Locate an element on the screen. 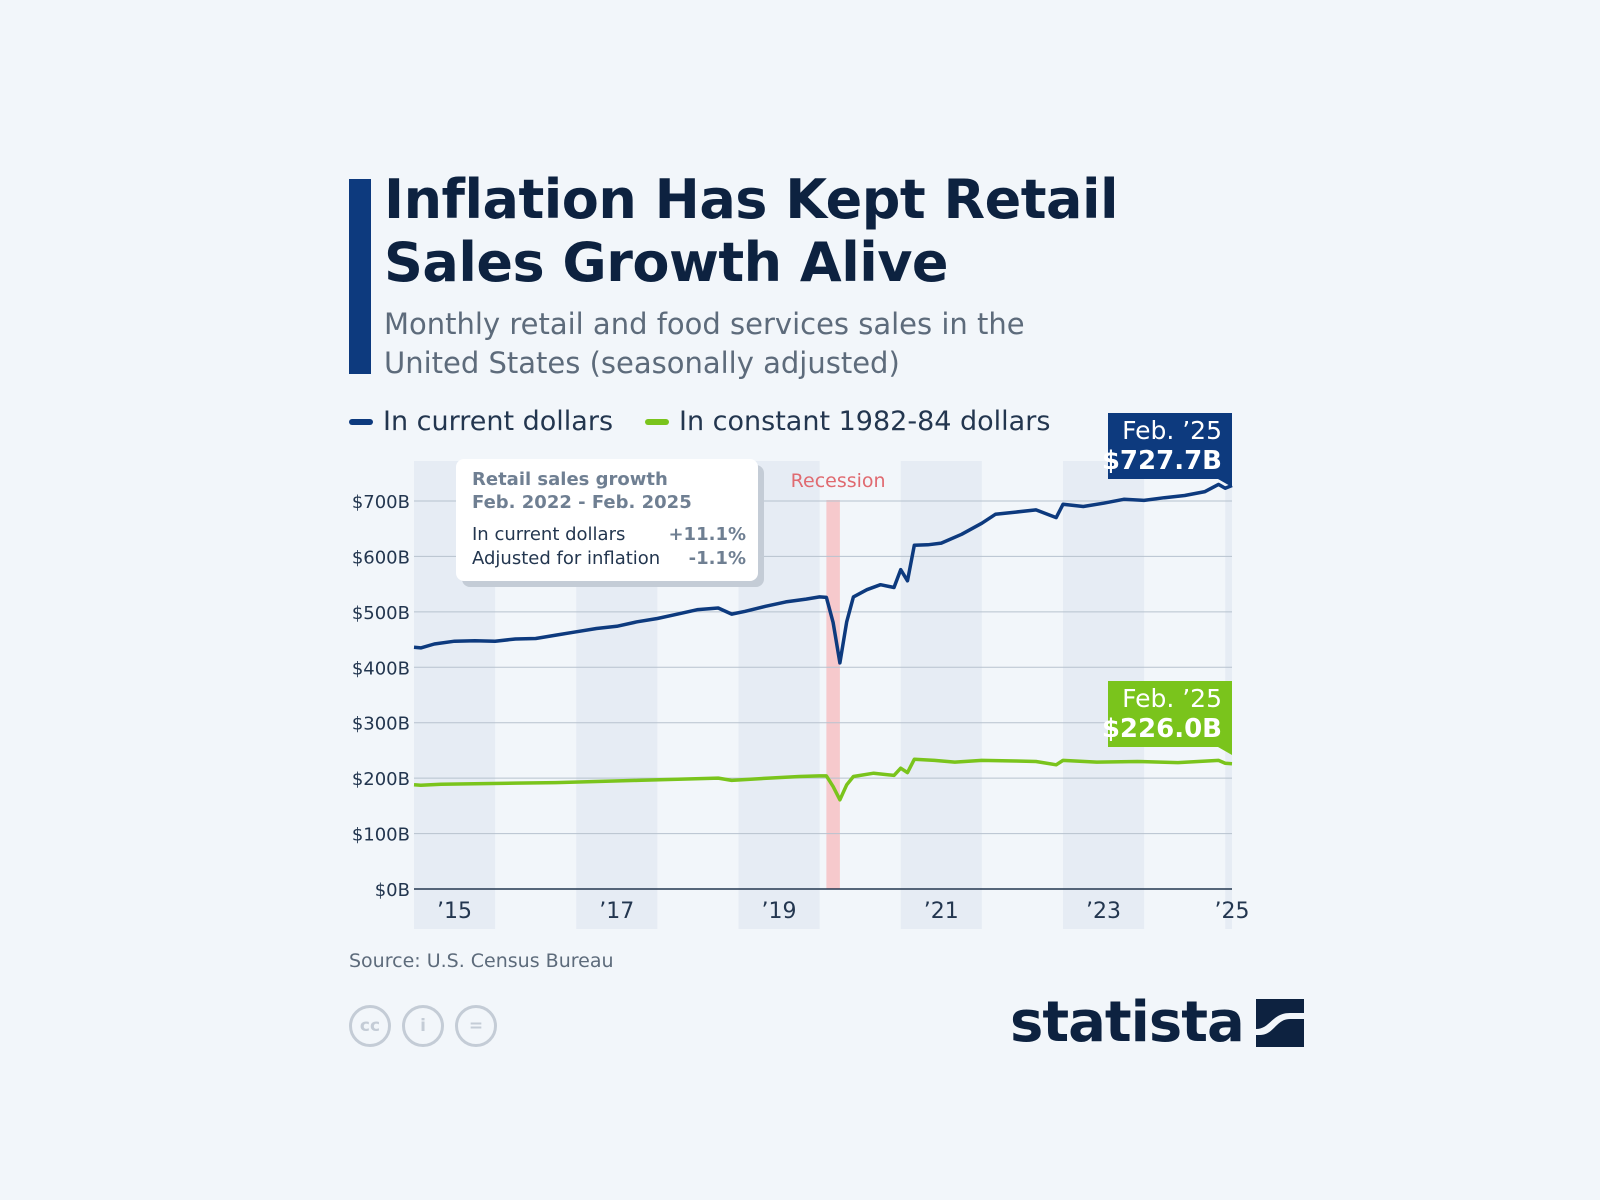 The image size is (1600, 1200). x-tick-label: ’17 is located at coordinates (616, 911).